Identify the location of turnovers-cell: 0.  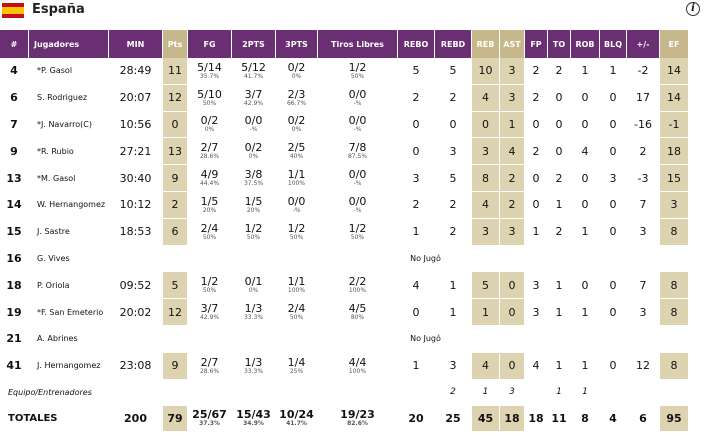
(559, 125).